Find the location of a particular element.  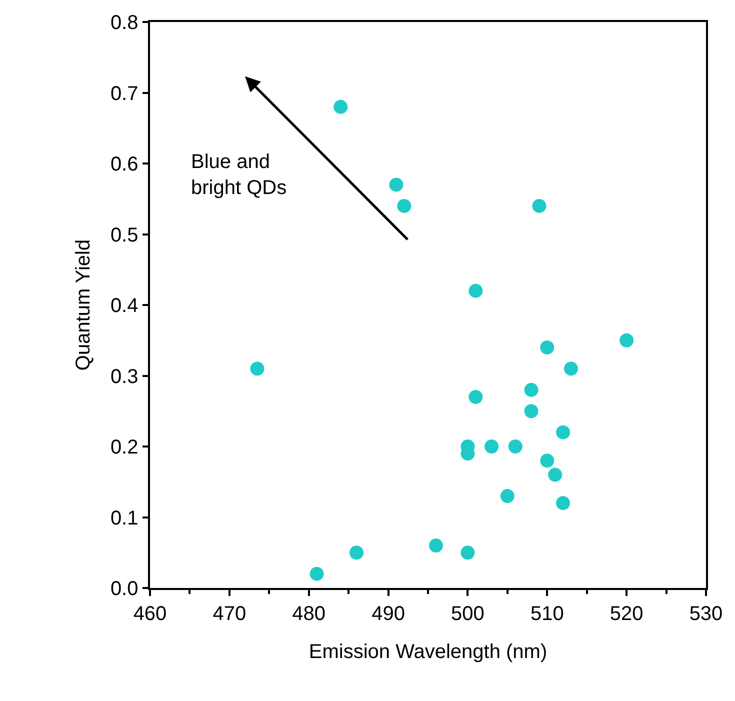

y-tick-label: 0.8 is located at coordinates (124, 23).